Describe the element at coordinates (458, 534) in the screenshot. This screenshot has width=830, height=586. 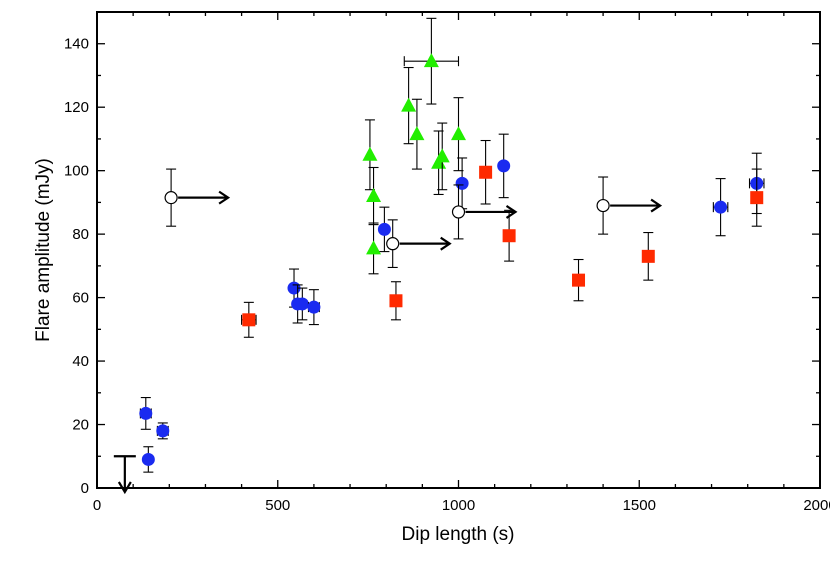
I see `x-axis-title: Dip length (s)` at that location.